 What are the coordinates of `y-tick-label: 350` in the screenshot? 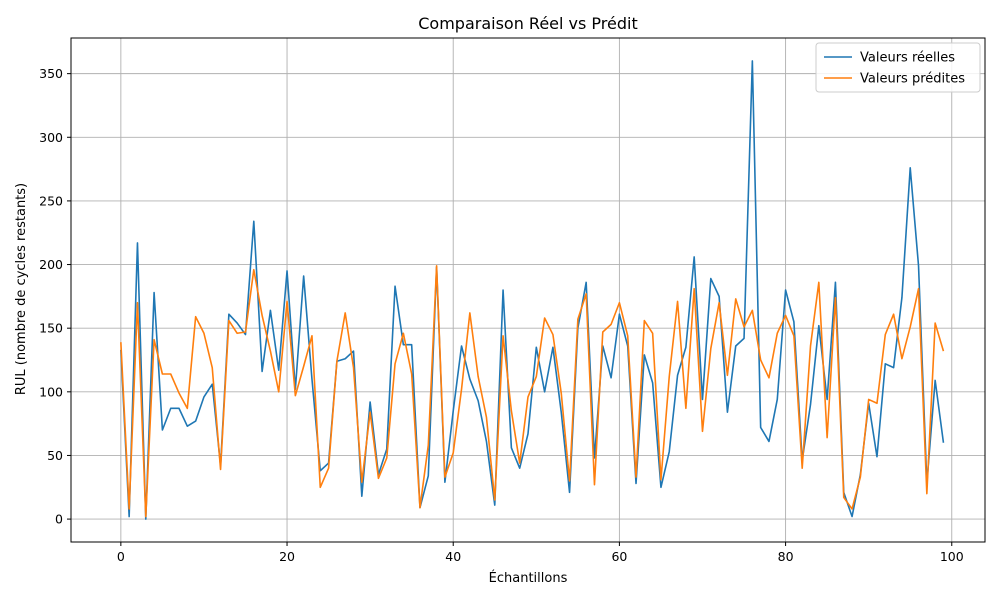 It's located at (51, 73).